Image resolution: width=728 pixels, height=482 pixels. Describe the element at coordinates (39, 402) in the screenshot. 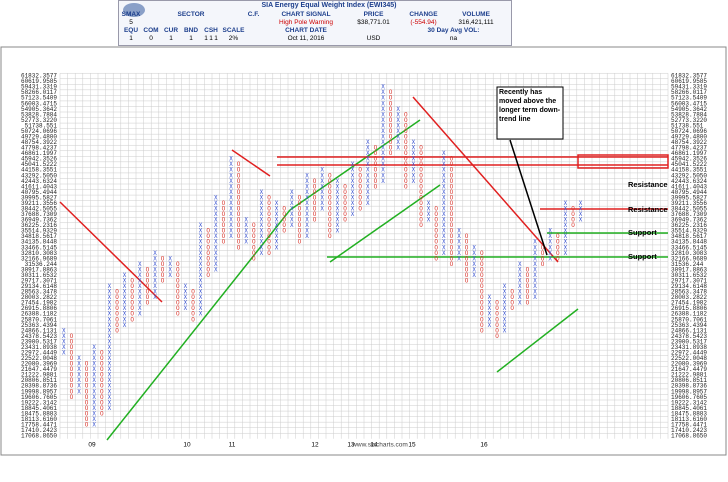

I see `y-tick-label: 19222.3142` at that location.